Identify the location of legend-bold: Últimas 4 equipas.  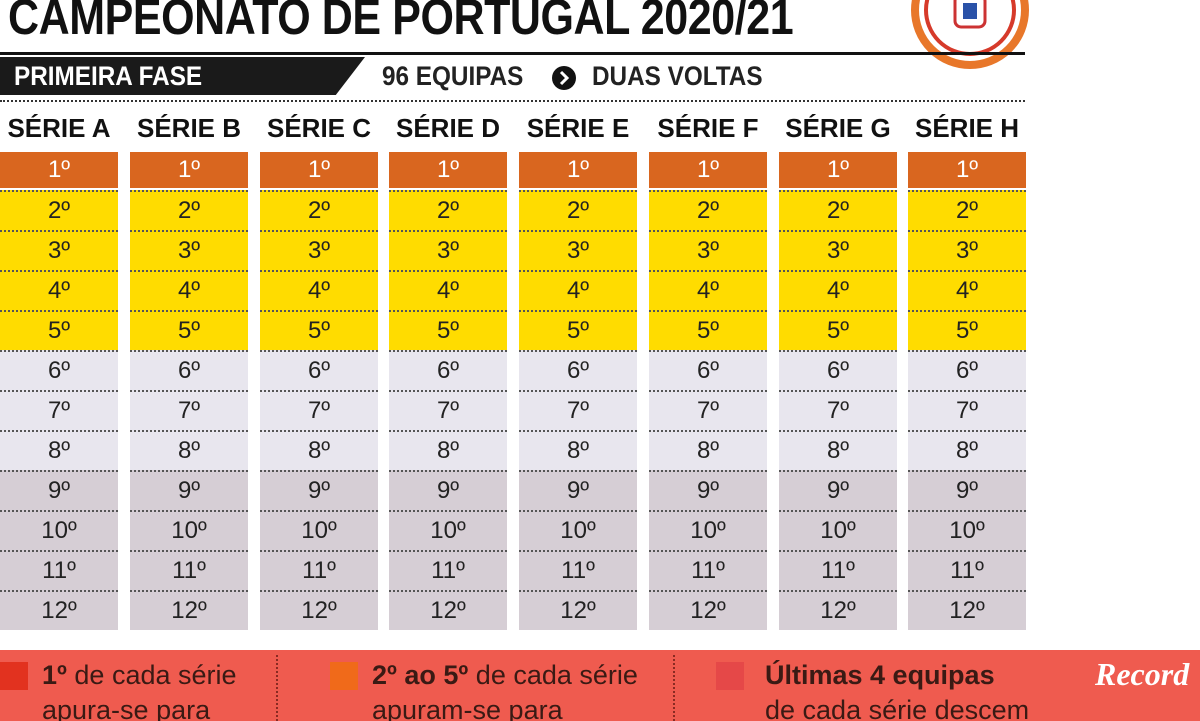
(880, 675).